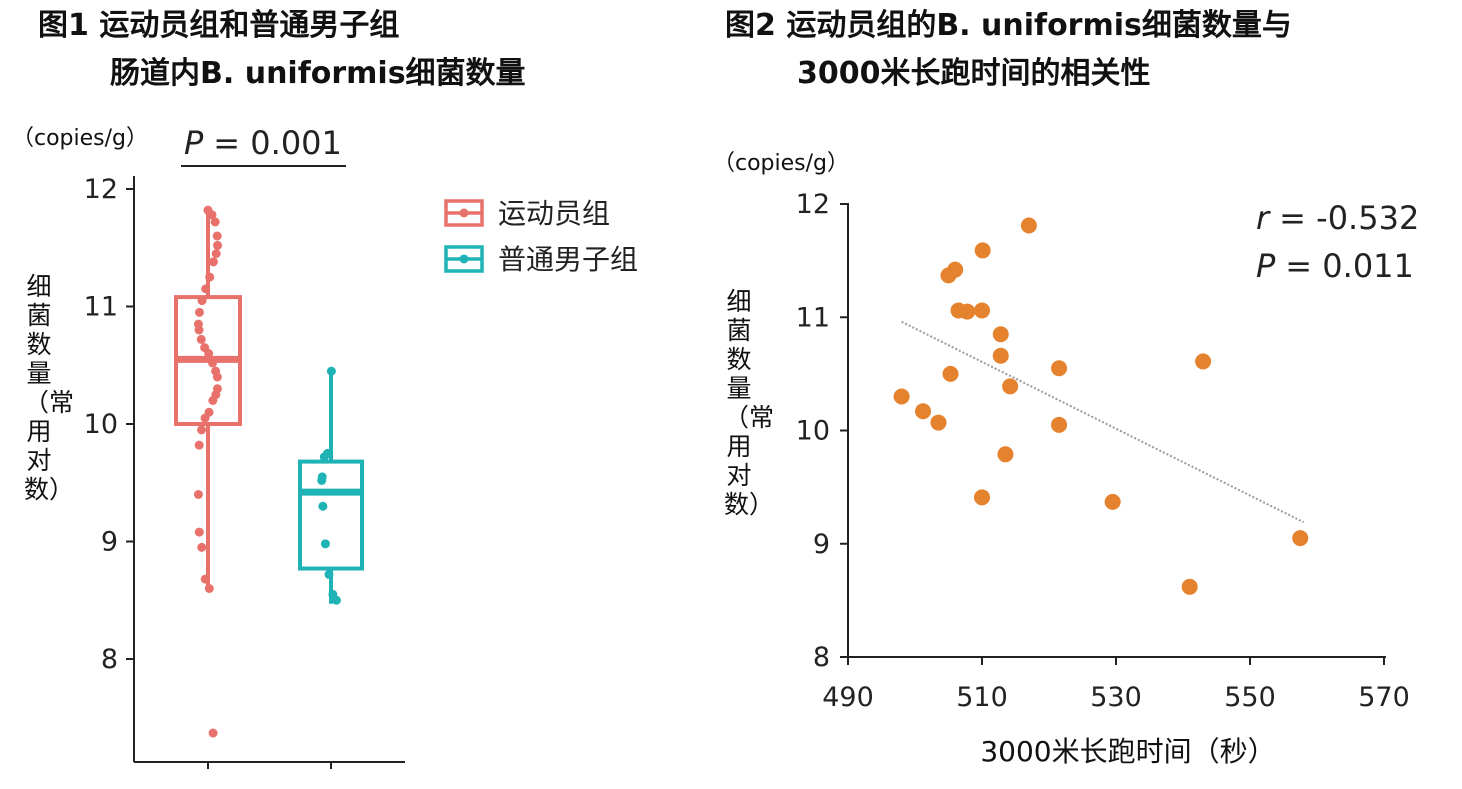  What do you see at coordinates (80, 138) in the screenshot?
I see `fig1-unit-label: （copies/g）` at bounding box center [80, 138].